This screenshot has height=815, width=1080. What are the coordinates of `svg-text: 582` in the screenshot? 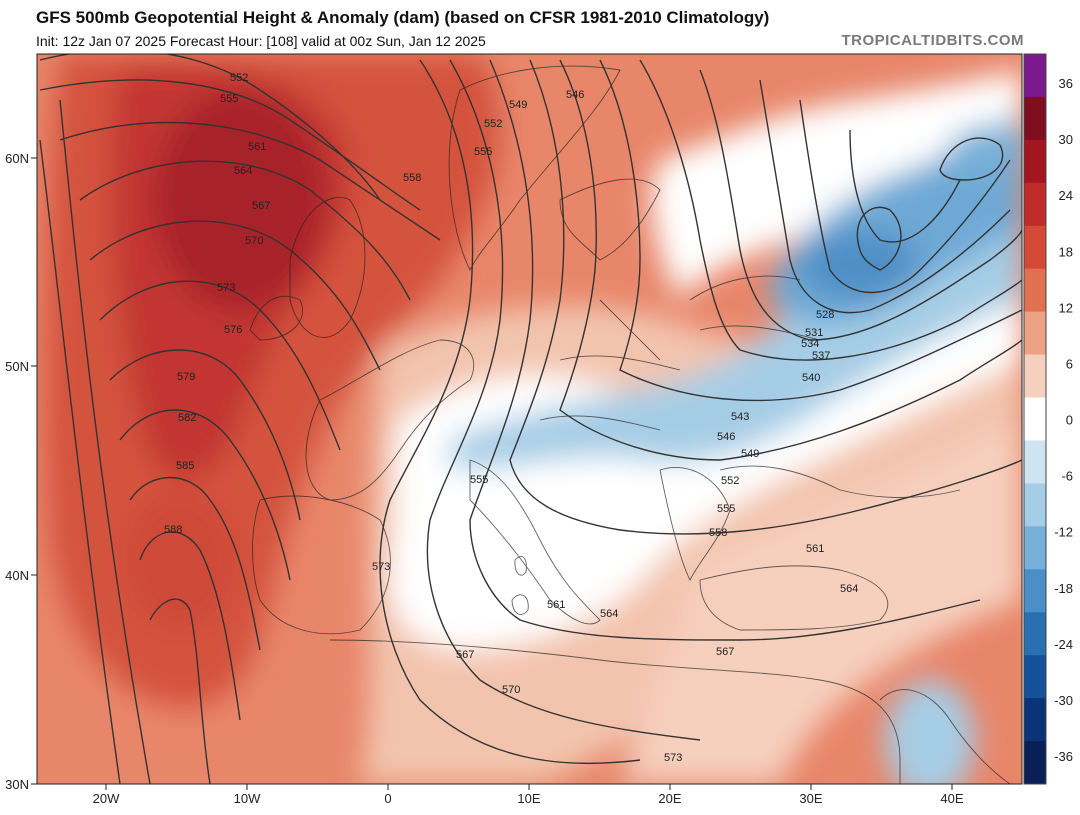 It's located at (187, 418).